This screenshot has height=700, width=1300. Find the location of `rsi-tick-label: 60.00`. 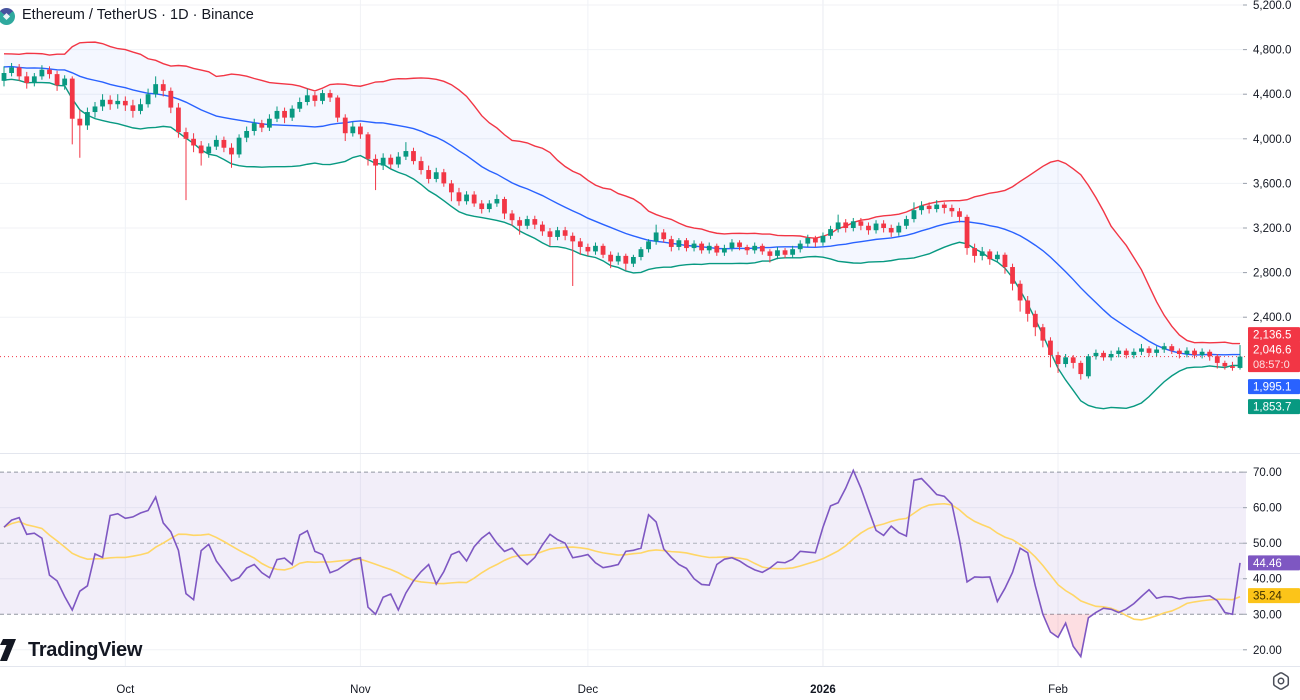

rsi-tick-label: 60.00 is located at coordinates (1267, 509).